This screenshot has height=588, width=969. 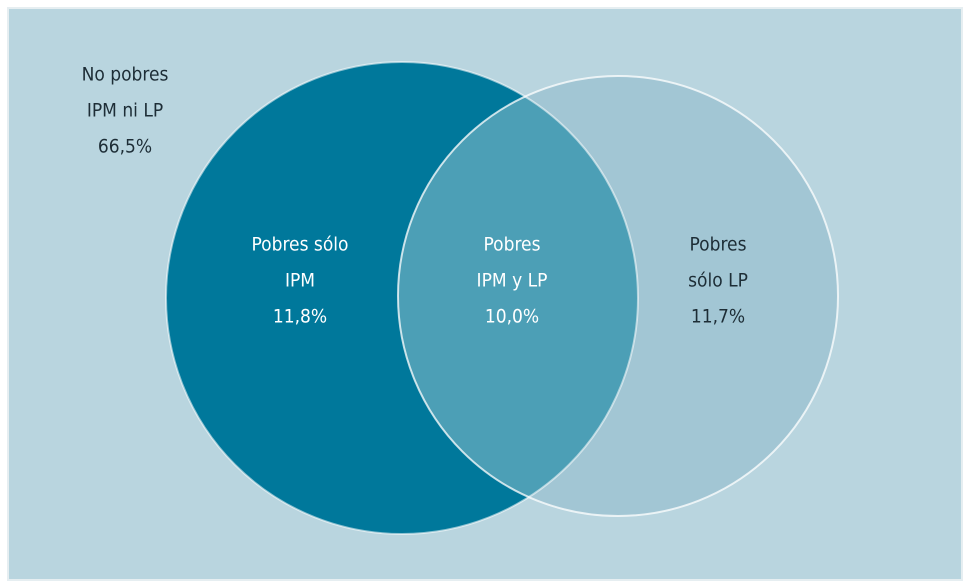 What do you see at coordinates (300, 281) in the screenshot?
I see `region-label: IPM` at bounding box center [300, 281].